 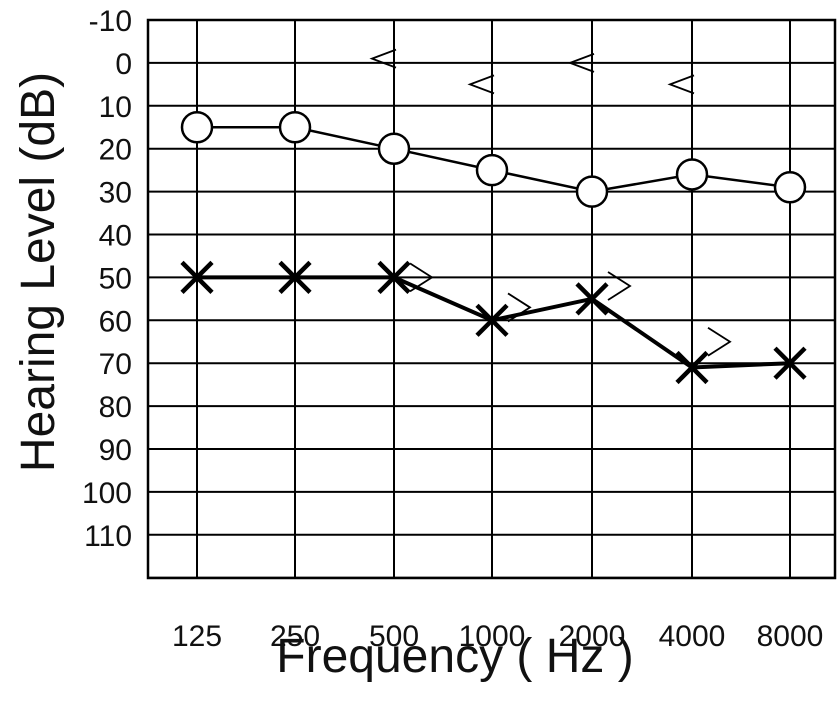 What do you see at coordinates (197, 636) in the screenshot?
I see `x-tick-label: 125` at bounding box center [197, 636].